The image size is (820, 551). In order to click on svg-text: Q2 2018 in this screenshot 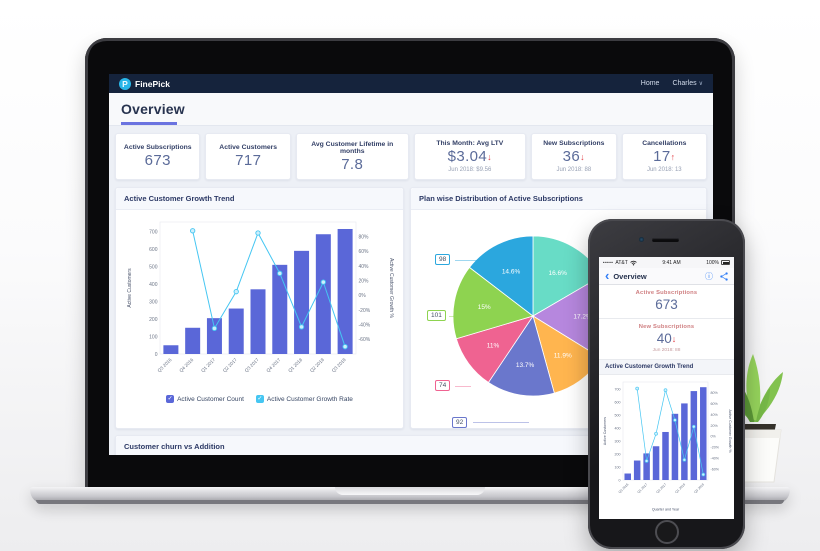, I will do `click(317, 365)`.